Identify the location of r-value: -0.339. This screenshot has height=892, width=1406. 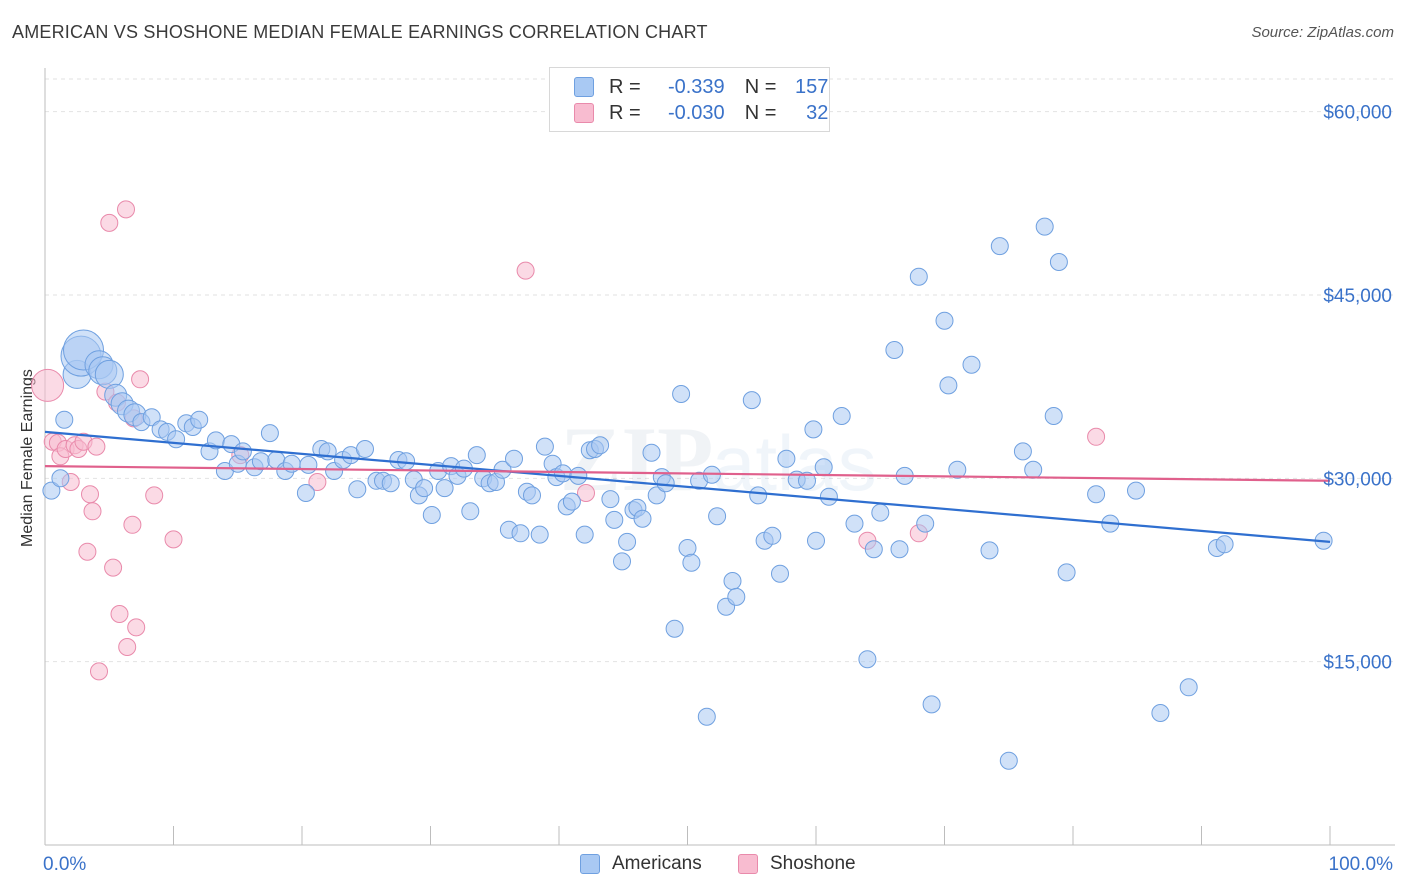
(696, 86).